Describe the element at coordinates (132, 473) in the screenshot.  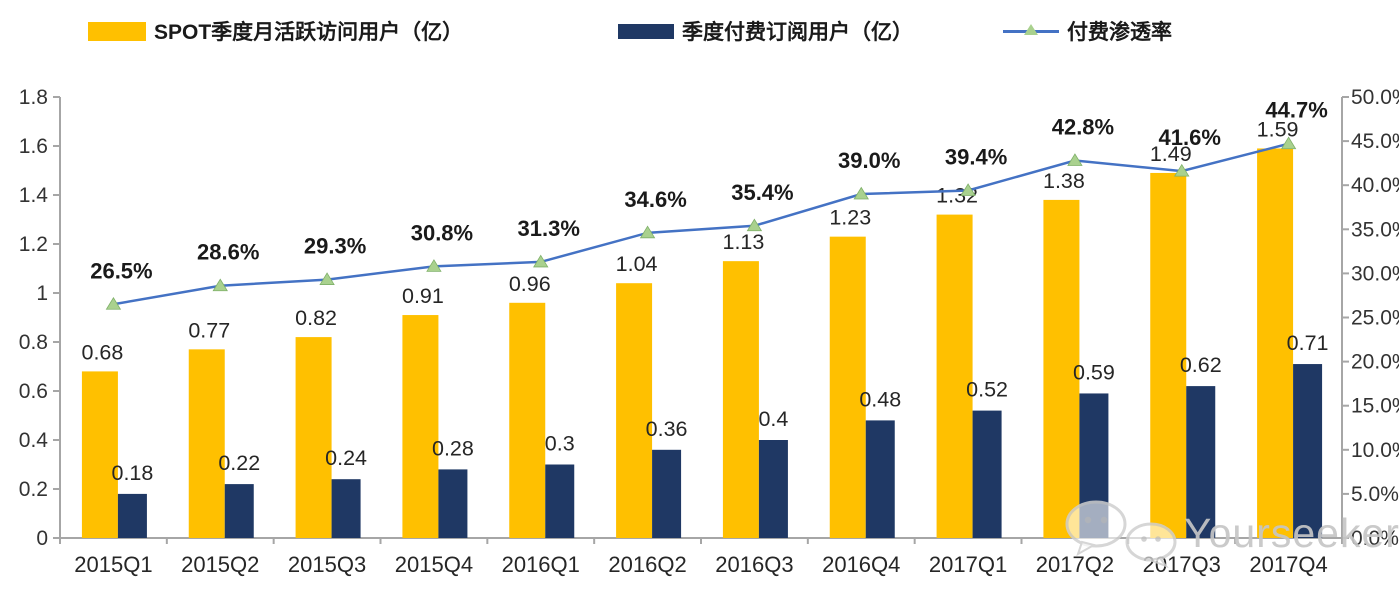
I see `subscribers-value-label: 0.18` at that location.